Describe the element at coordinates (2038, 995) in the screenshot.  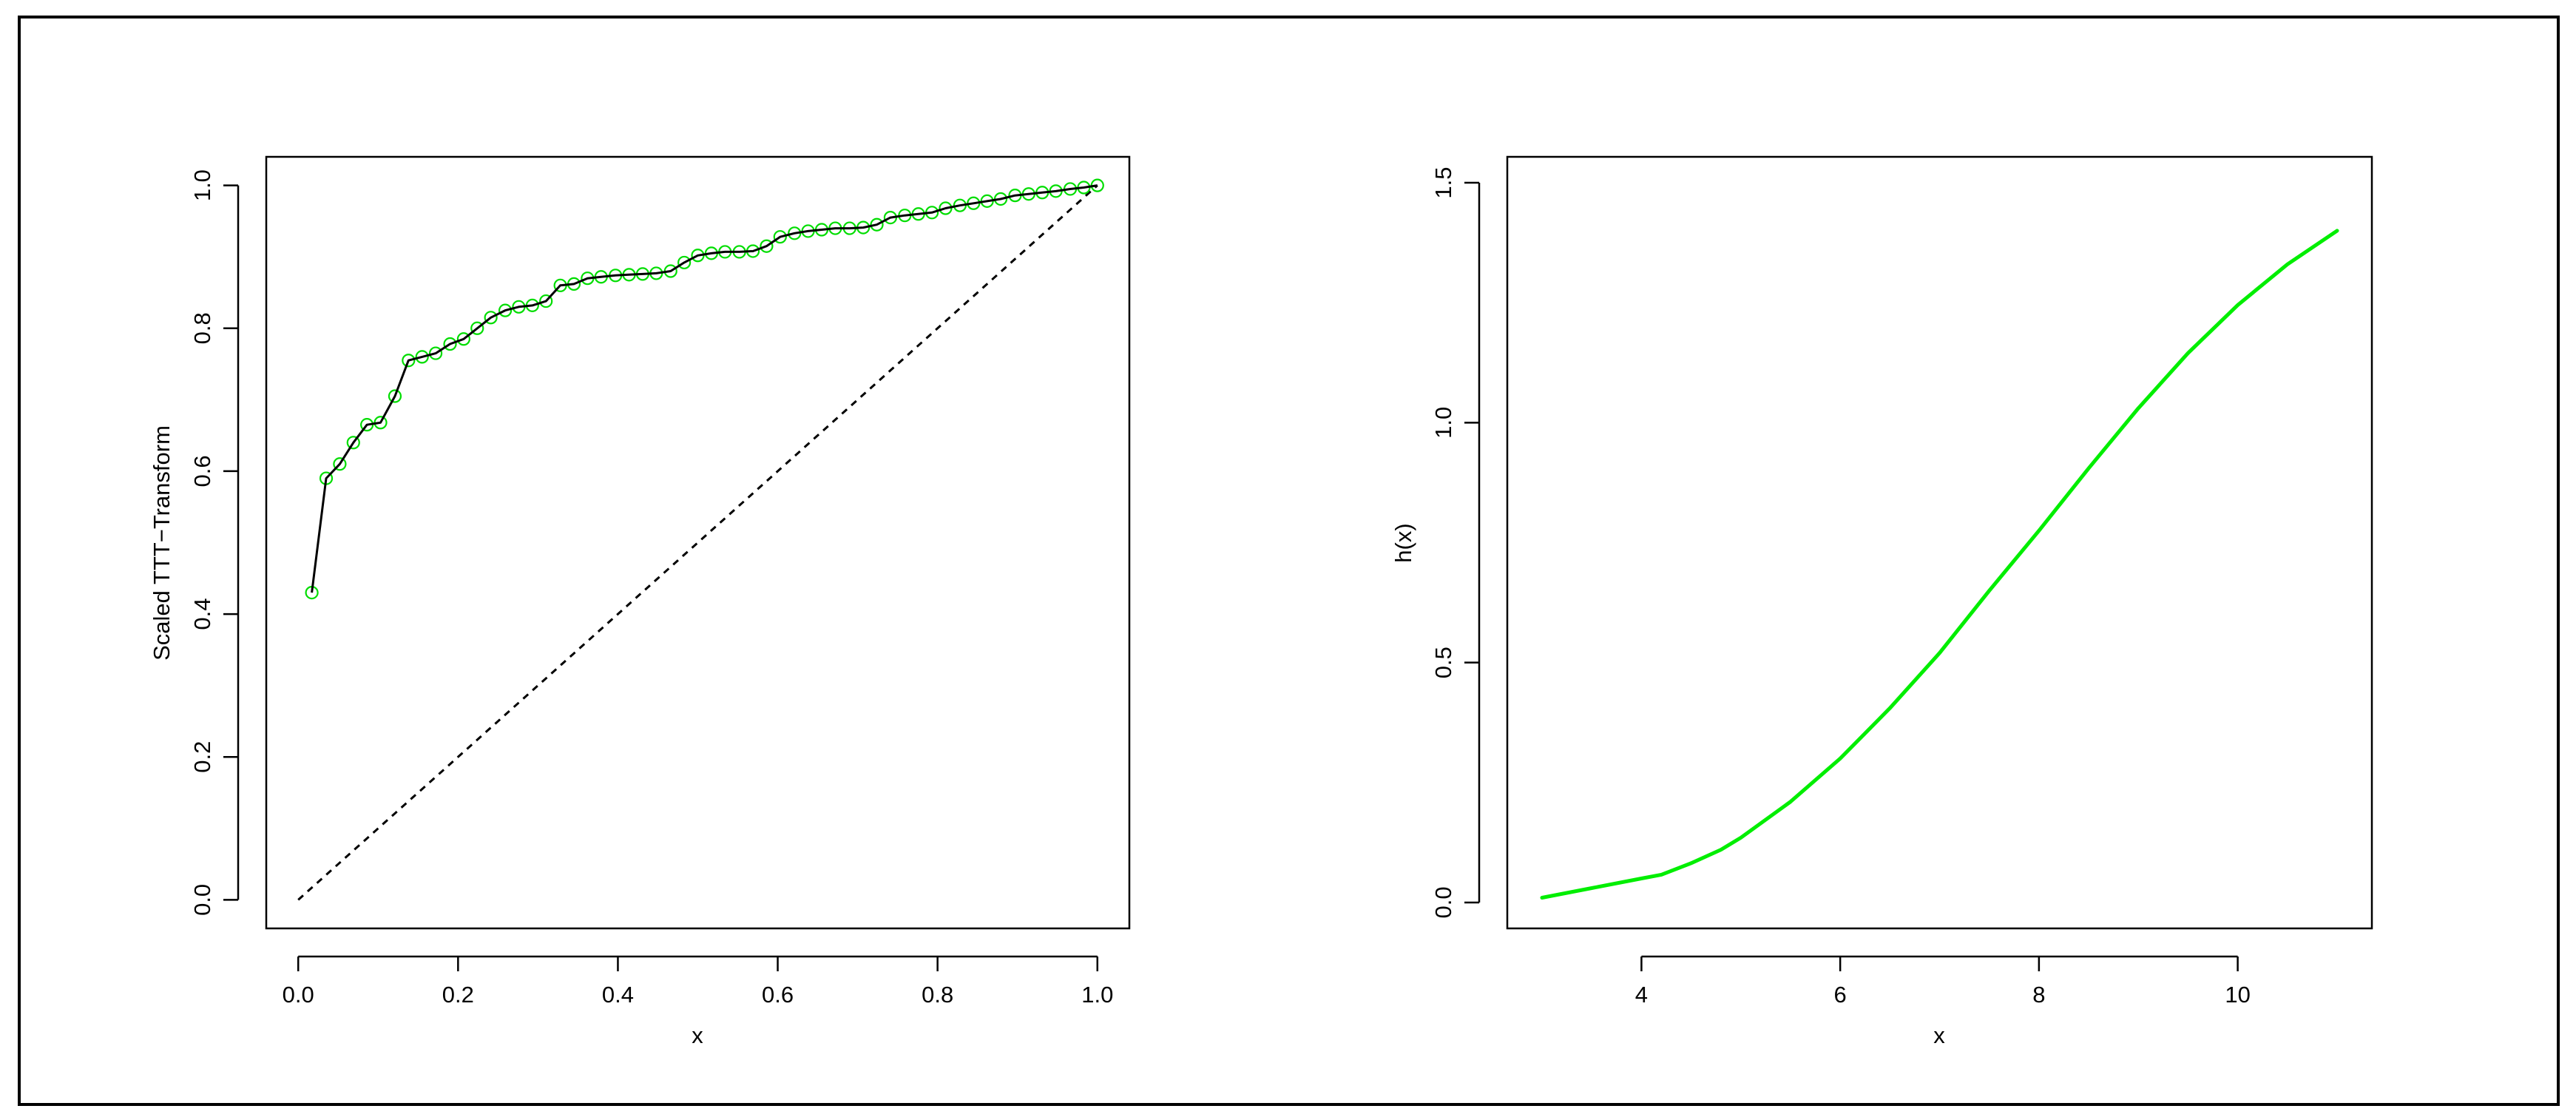
I see `hazard-x-tick-label: 8` at that location.